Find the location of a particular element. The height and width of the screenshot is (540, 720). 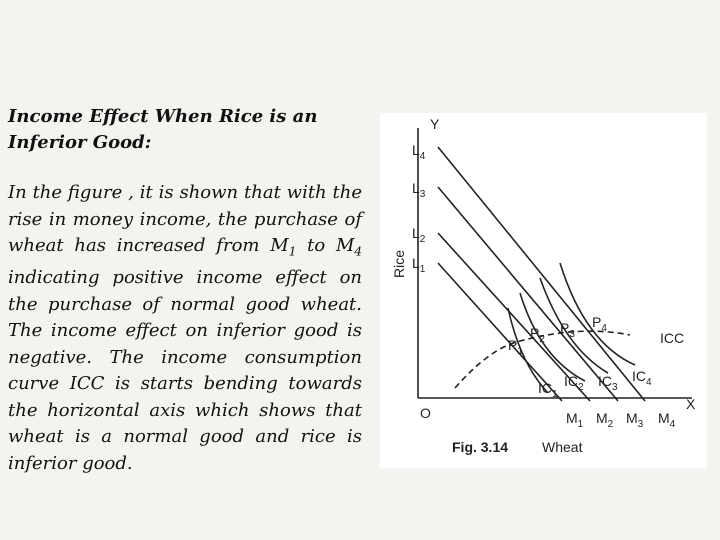

x-axis-label: X is located at coordinates (691, 404).